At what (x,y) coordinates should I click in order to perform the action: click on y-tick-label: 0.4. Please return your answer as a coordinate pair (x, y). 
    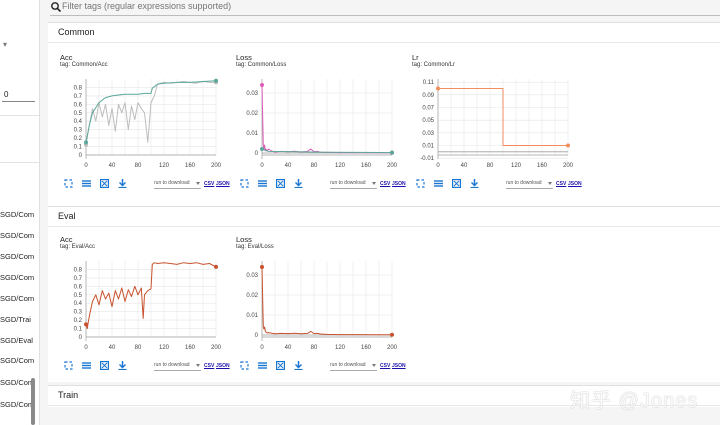
    Looking at the image, I should click on (78, 304).